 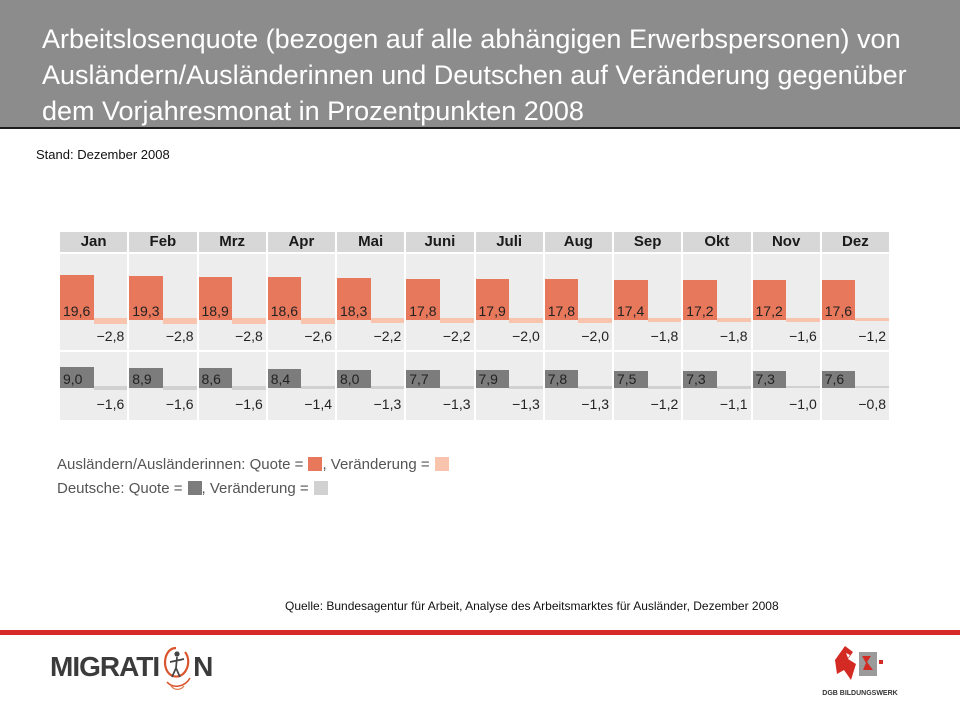 I want to click on month-column: Dez 17,6 −1,2 7,6 −0,8, so click(x=855, y=326).